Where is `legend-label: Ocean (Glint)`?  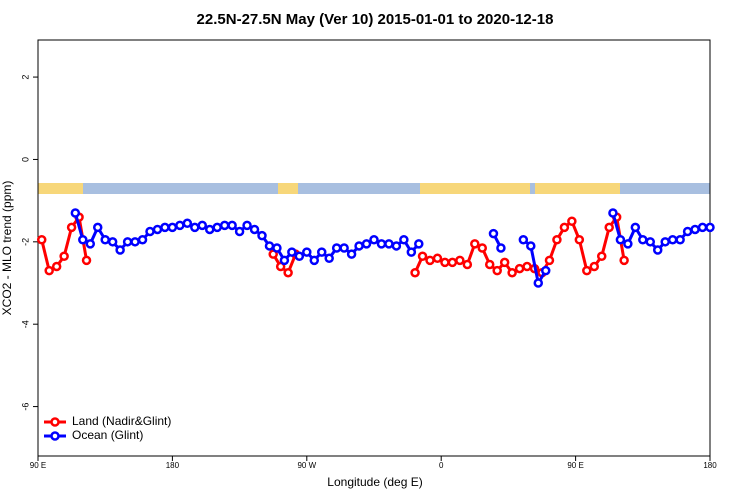
legend-label: Ocean (Glint) is located at coordinates (107, 435).